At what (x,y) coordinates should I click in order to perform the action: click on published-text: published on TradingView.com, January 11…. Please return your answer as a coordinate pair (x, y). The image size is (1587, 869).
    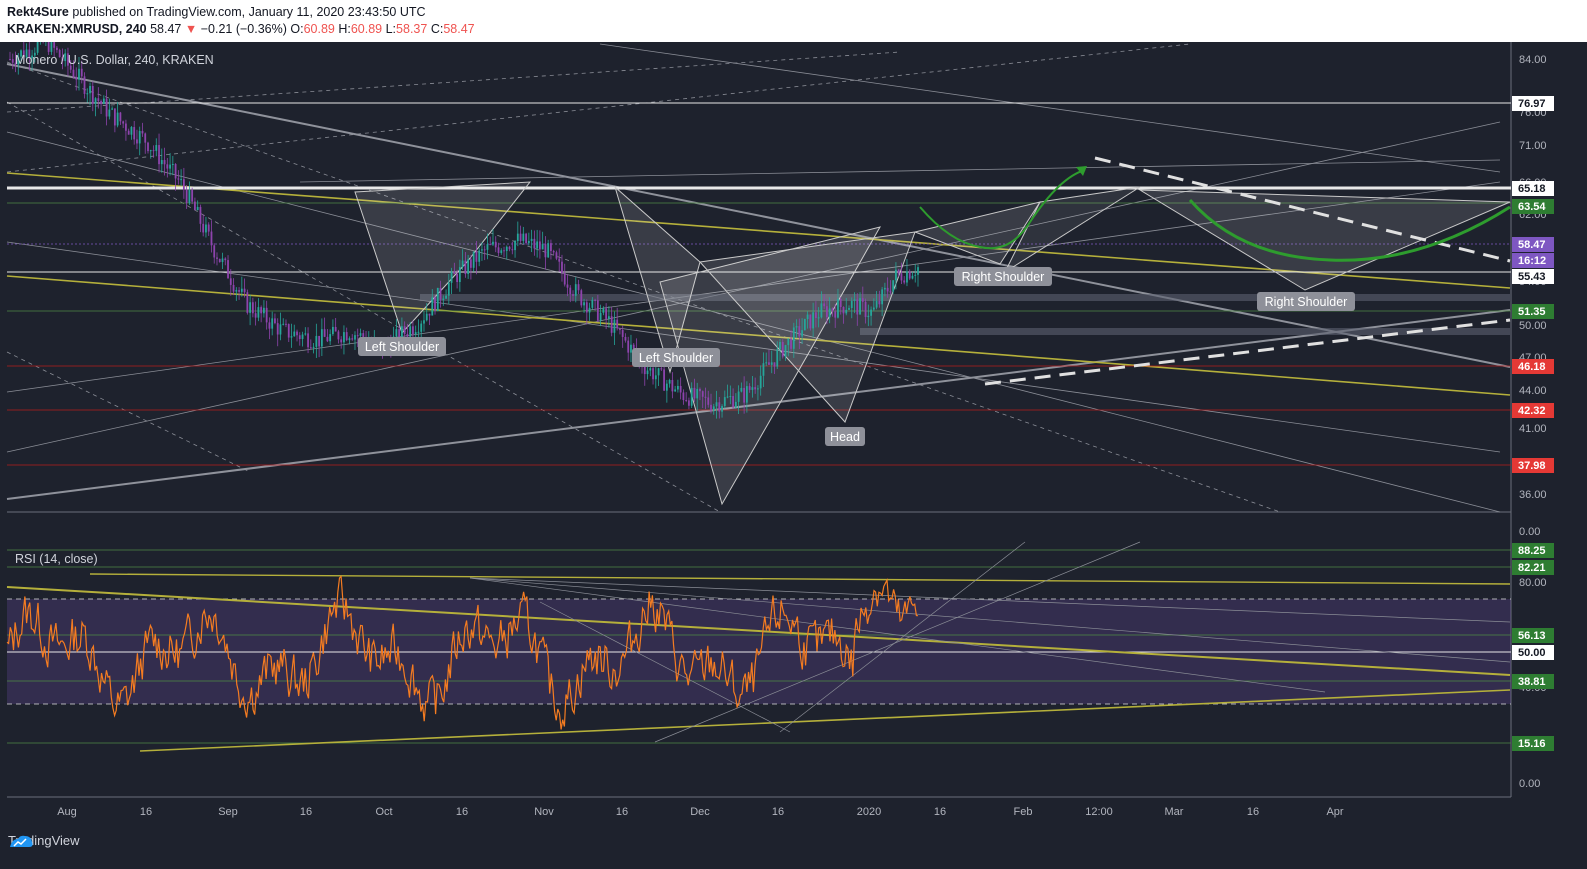
    Looking at the image, I should click on (247, 12).